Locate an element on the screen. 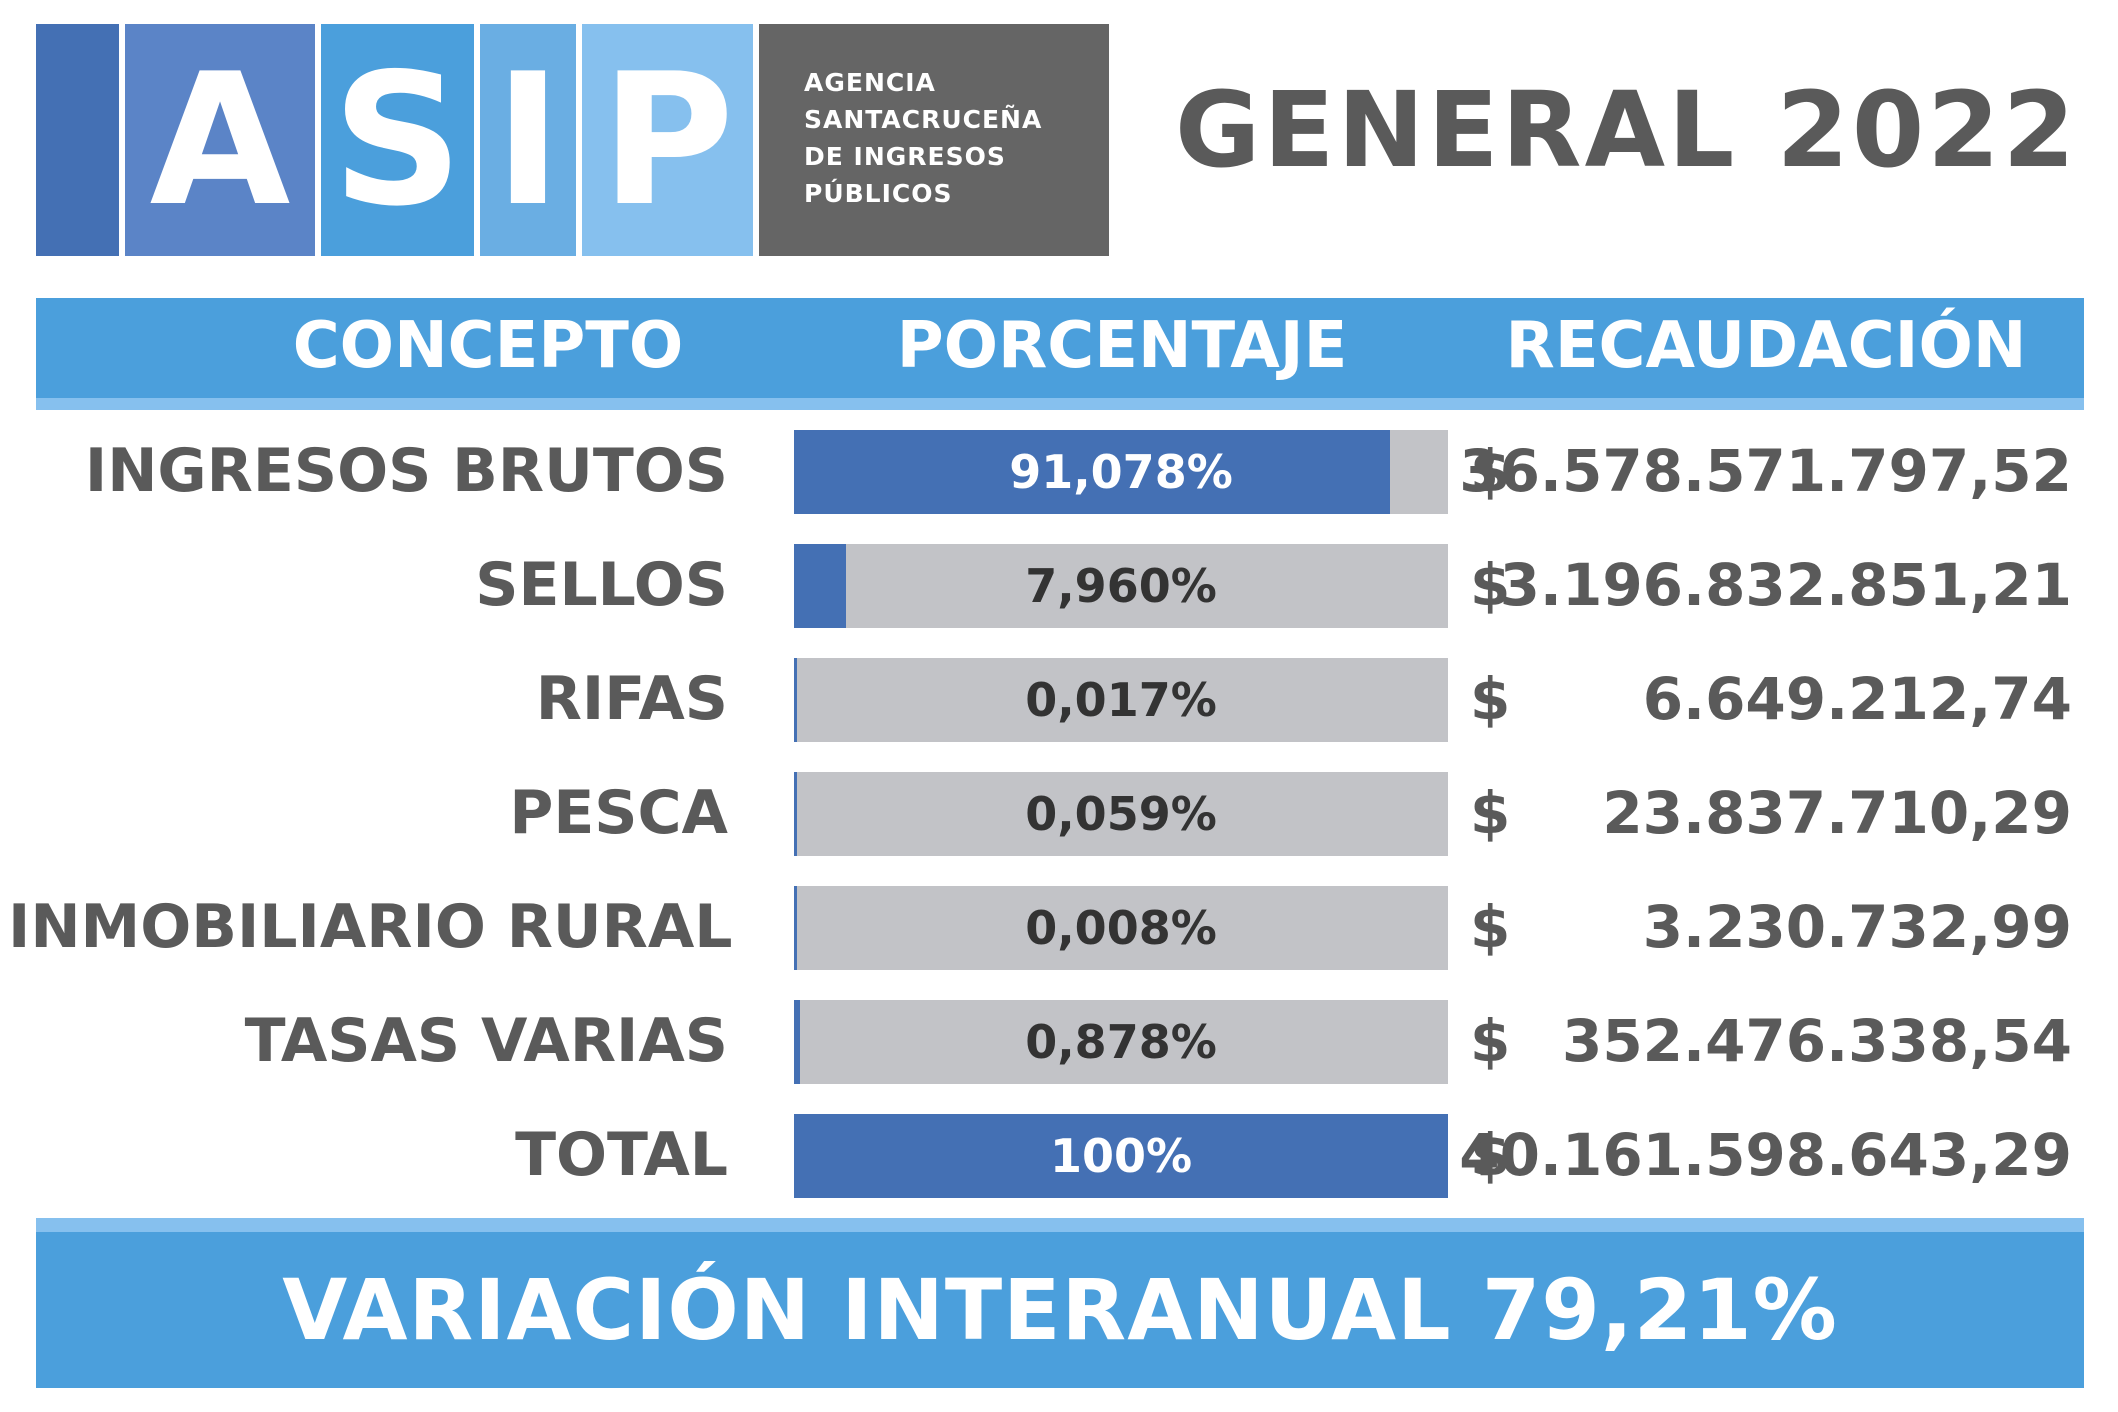 The image size is (2118, 1412). table-row: TOTAL 100% $40.161.598.643,29 is located at coordinates (1059, 1156).